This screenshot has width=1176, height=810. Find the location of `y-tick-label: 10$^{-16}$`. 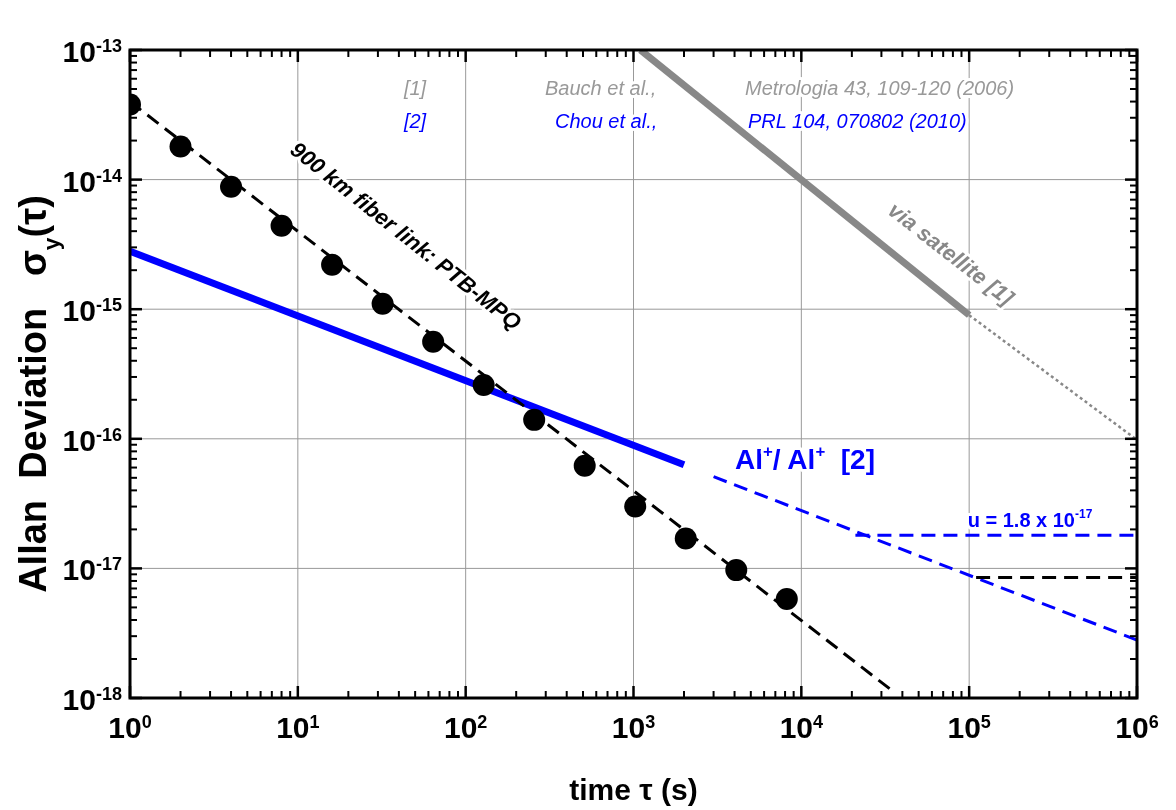

y-tick-label: 10$^{-16}$ is located at coordinates (92, 440).